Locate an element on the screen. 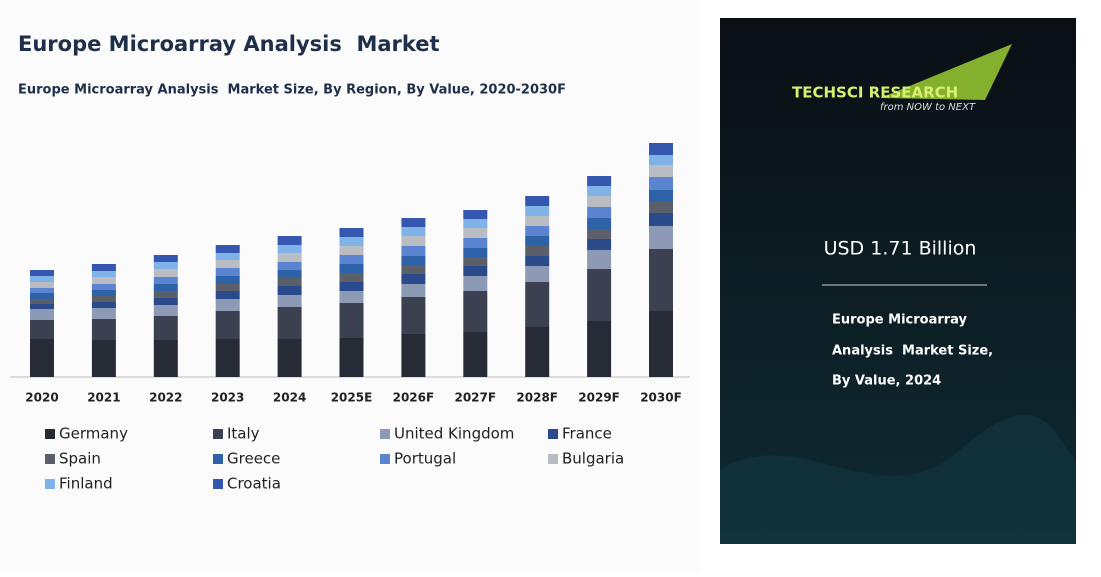 This screenshot has height=577, width=1101. chart-title: Europe Microarray Analysis Market is located at coordinates (229, 44).